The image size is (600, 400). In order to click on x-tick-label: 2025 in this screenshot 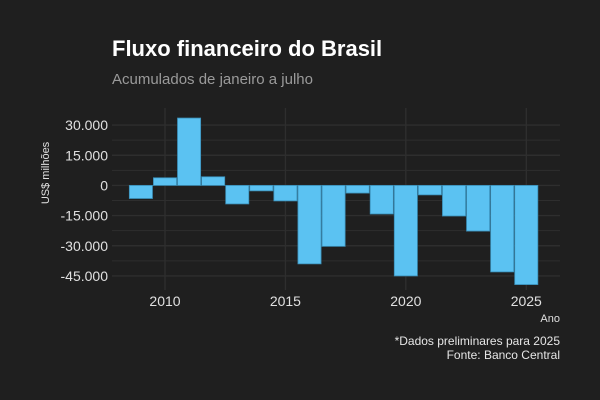, I will do `click(526, 301)`.